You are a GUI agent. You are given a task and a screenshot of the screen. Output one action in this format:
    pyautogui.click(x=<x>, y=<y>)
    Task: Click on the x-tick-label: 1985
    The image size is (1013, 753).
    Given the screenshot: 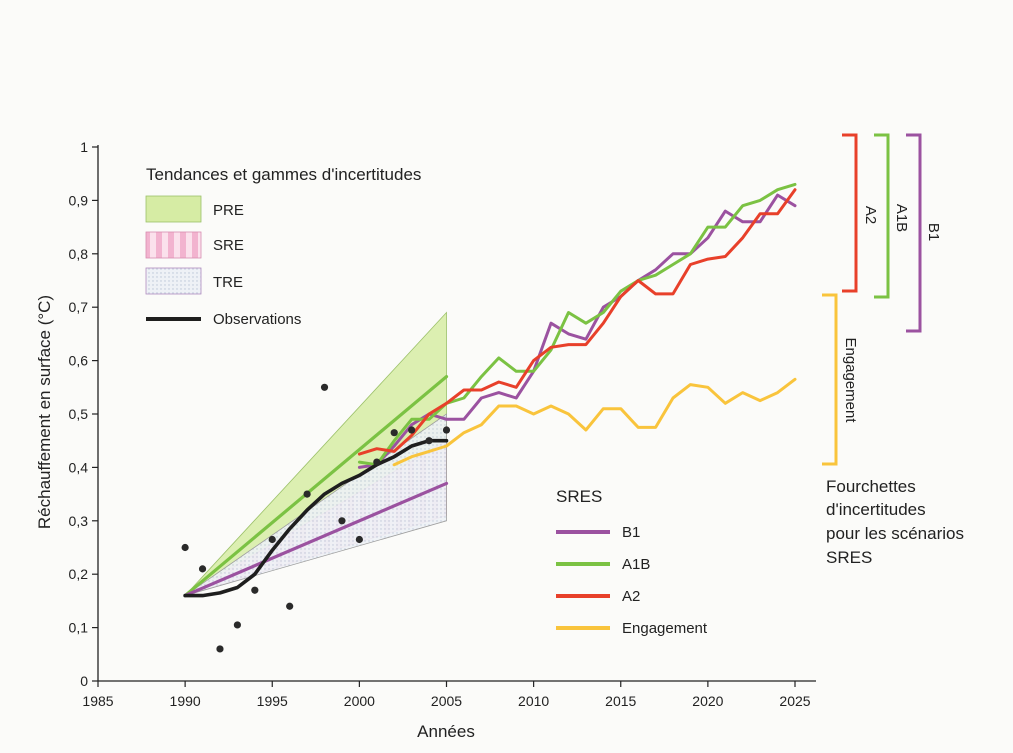 What is the action you would take?
    pyautogui.click(x=97, y=701)
    